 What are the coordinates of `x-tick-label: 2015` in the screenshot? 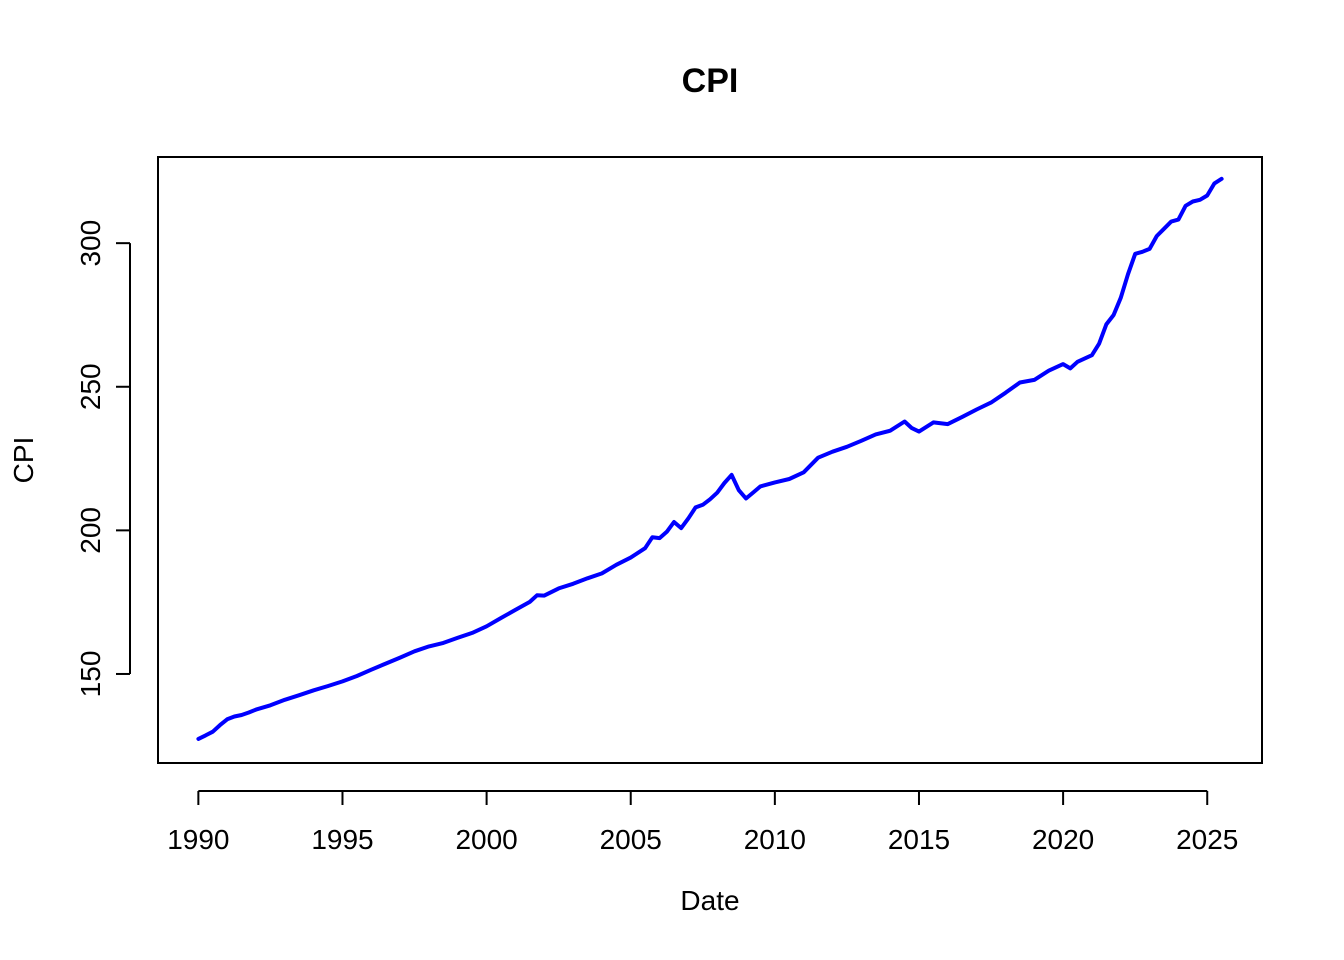 It's located at (919, 839).